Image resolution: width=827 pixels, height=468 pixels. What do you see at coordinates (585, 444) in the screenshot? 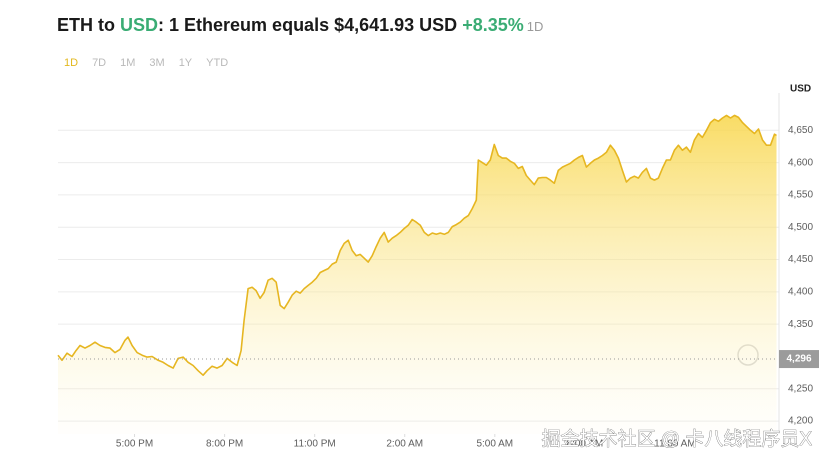
I see `x-tick-label: 8:00 AM` at bounding box center [585, 444].